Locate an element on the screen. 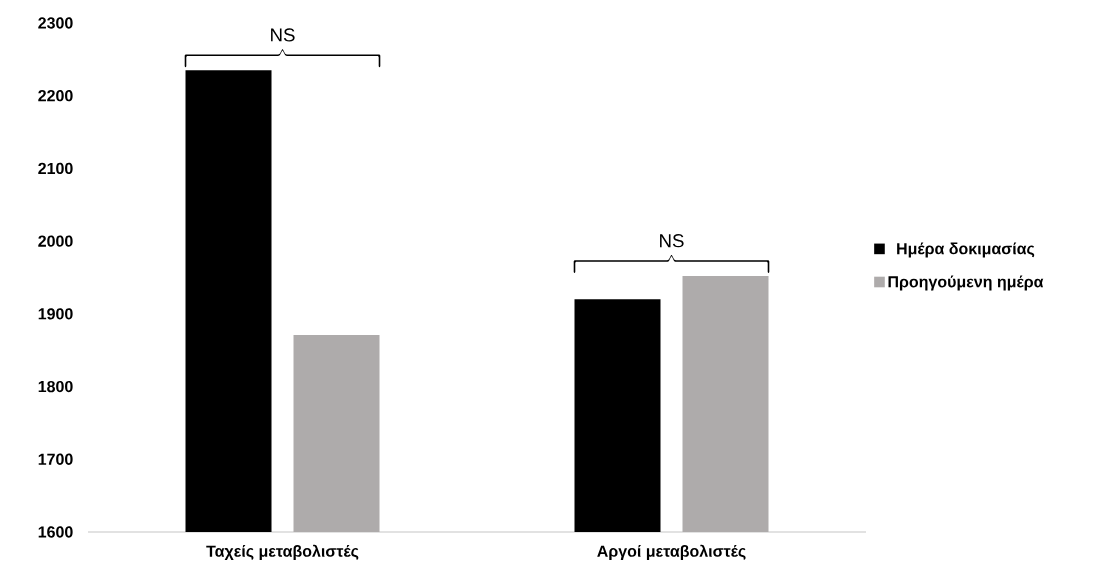 Image resolution: width=1118 pixels, height=581 pixels. x-tick-label: Ταχείς μεταβολιστές is located at coordinates (282, 552).